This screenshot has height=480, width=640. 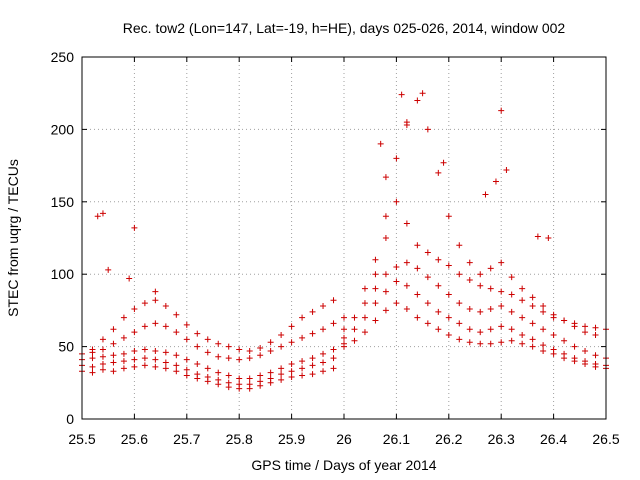 What do you see at coordinates (553, 439) in the screenshot?
I see `x-tick-label: 26.4` at bounding box center [553, 439].